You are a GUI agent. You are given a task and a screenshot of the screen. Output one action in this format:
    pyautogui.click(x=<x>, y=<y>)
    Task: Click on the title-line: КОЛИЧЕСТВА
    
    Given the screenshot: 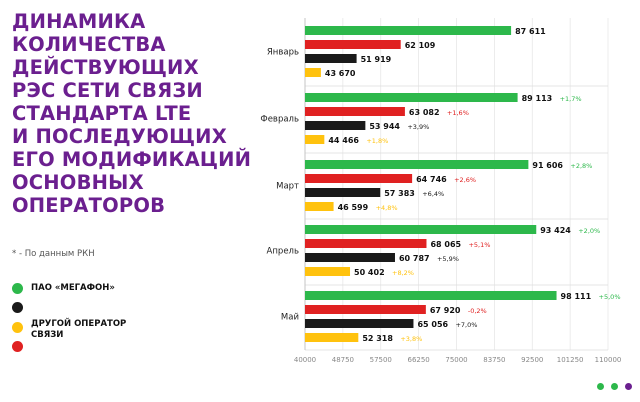 What is the action you would take?
    pyautogui.click(x=89, y=44)
    